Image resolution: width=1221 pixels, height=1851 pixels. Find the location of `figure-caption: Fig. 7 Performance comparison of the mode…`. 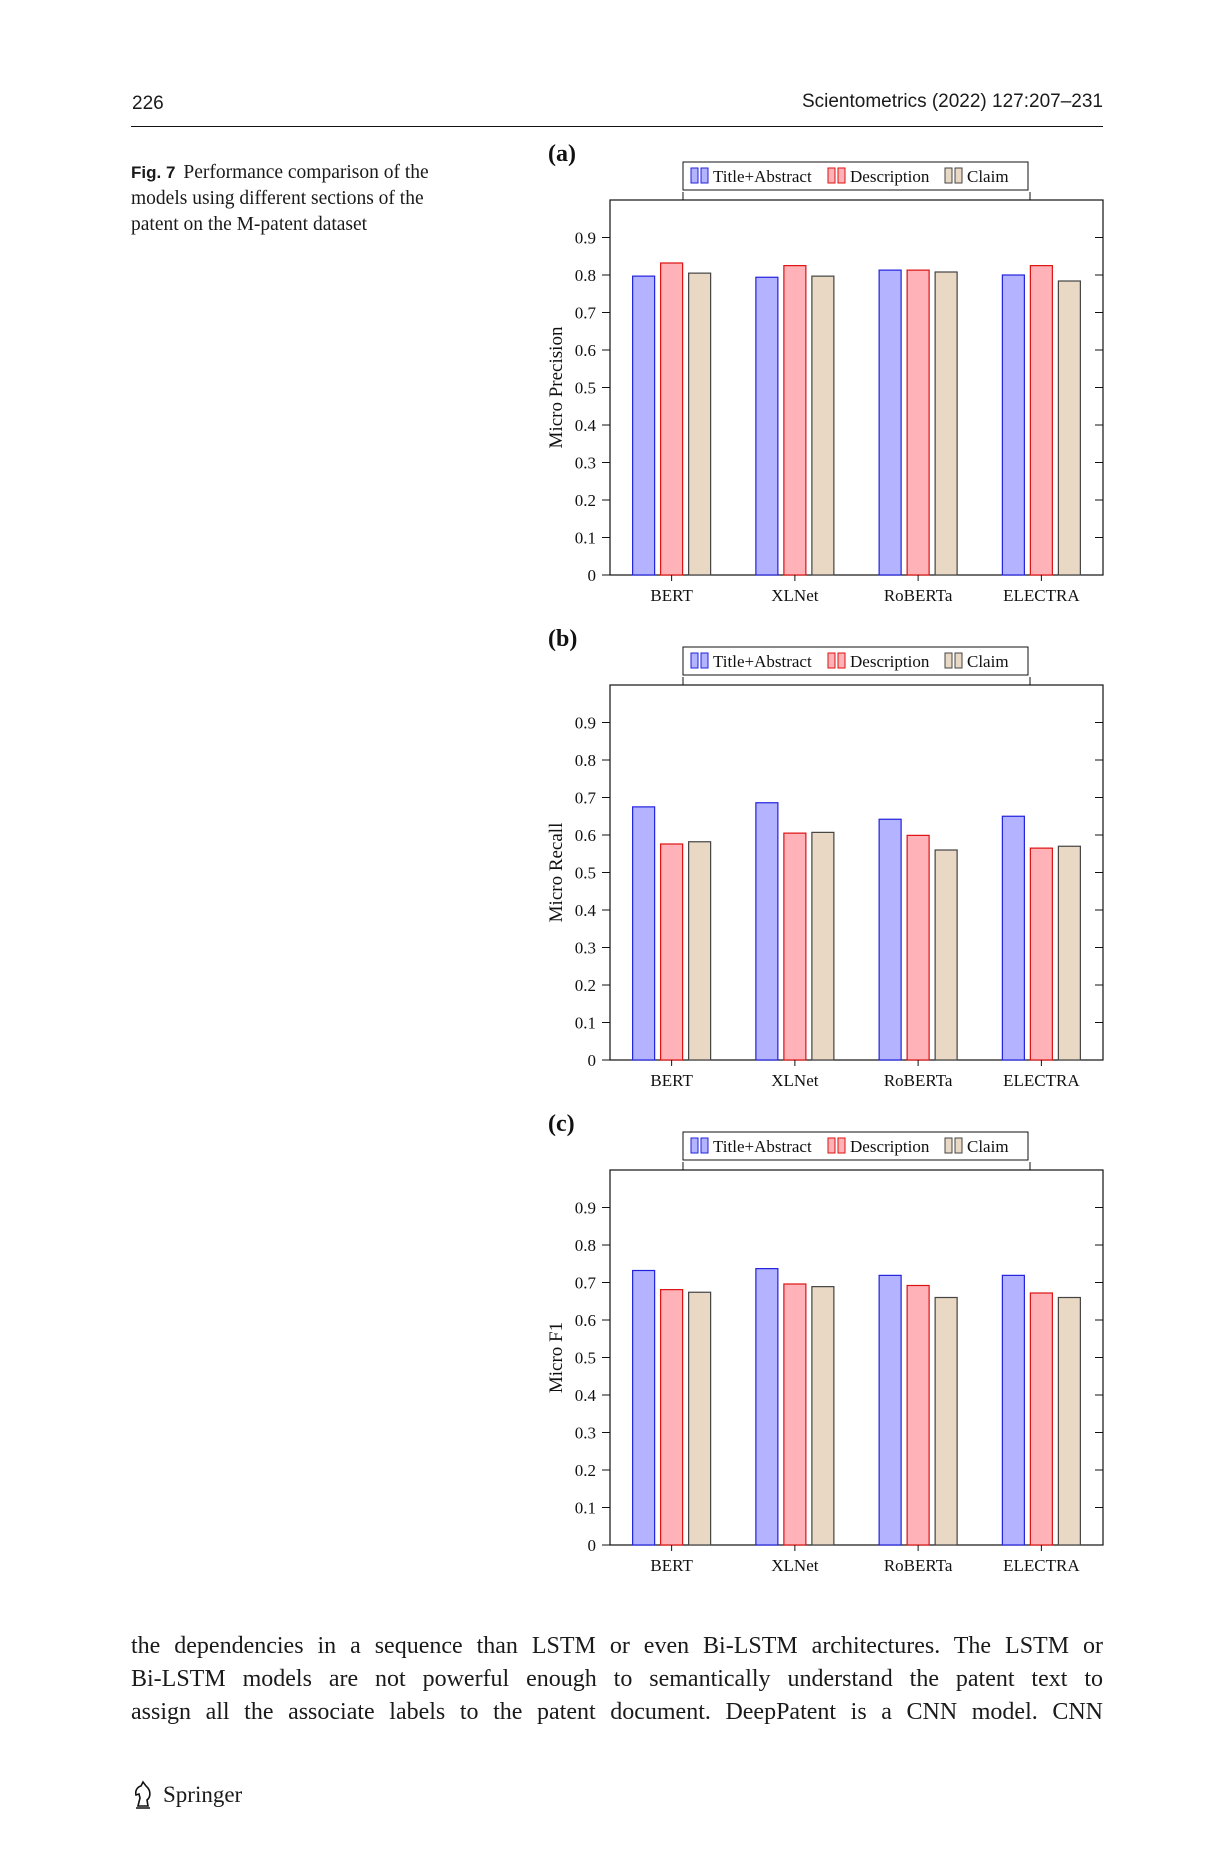

figure-caption: Fig. 7 Performance comparison of the mode… is located at coordinates (281, 199).